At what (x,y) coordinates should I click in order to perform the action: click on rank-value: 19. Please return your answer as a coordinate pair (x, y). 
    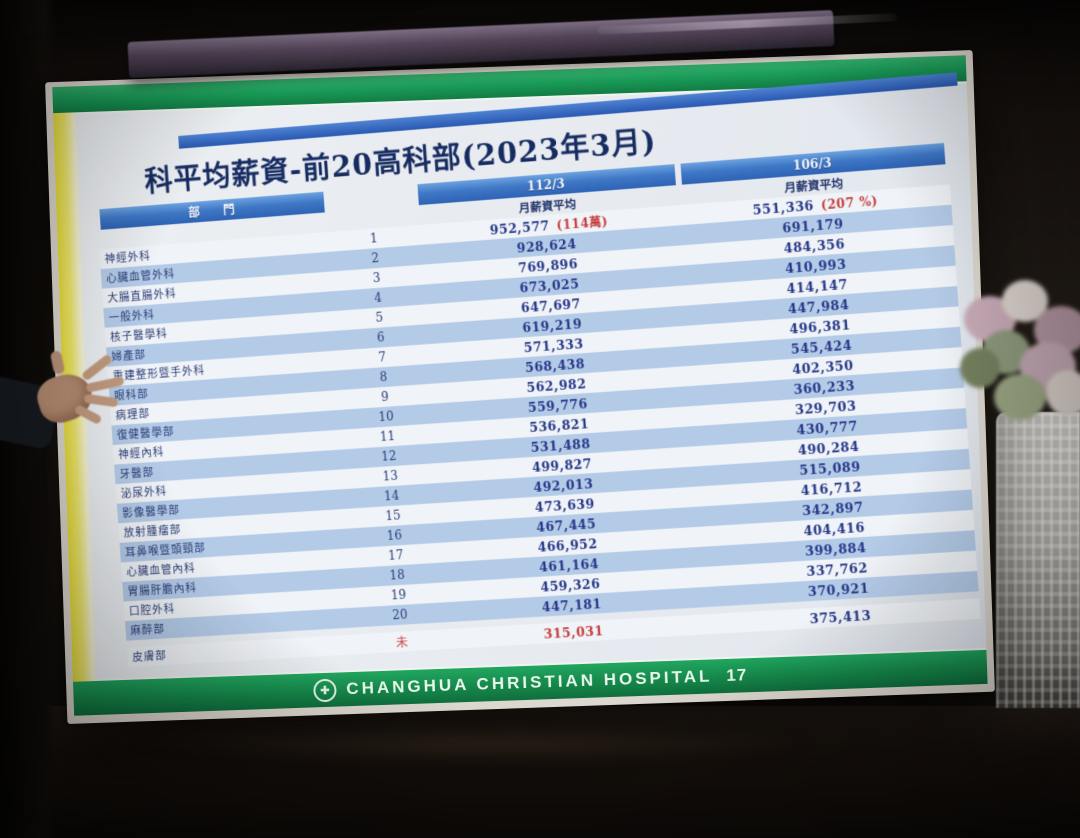
    Looking at the image, I should click on (398, 595).